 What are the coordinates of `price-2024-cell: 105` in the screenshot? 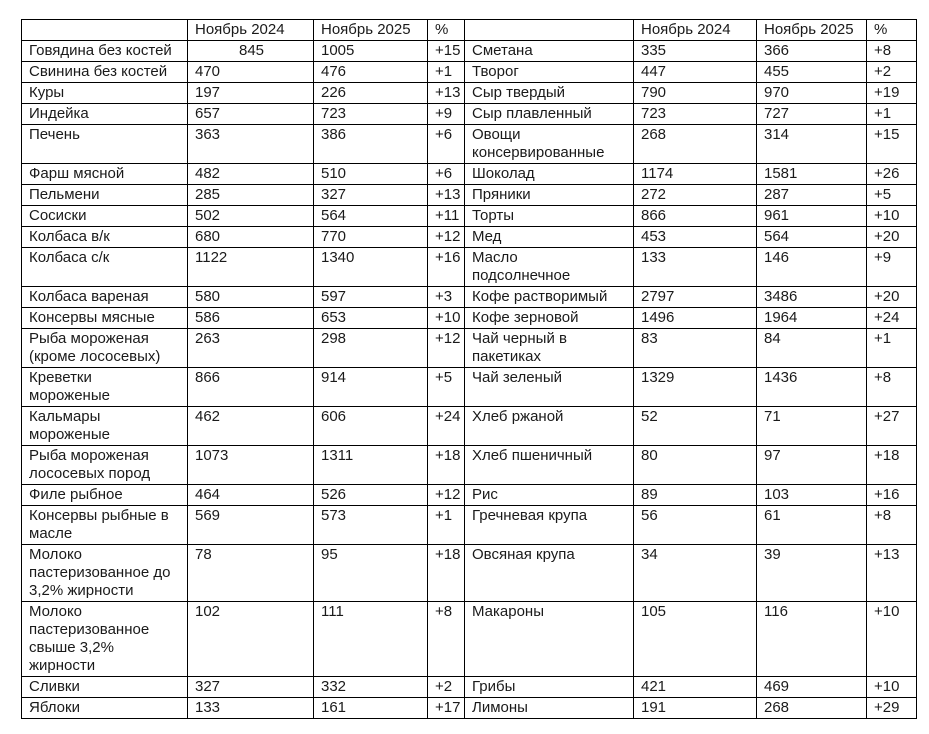 It's located at (695, 639).